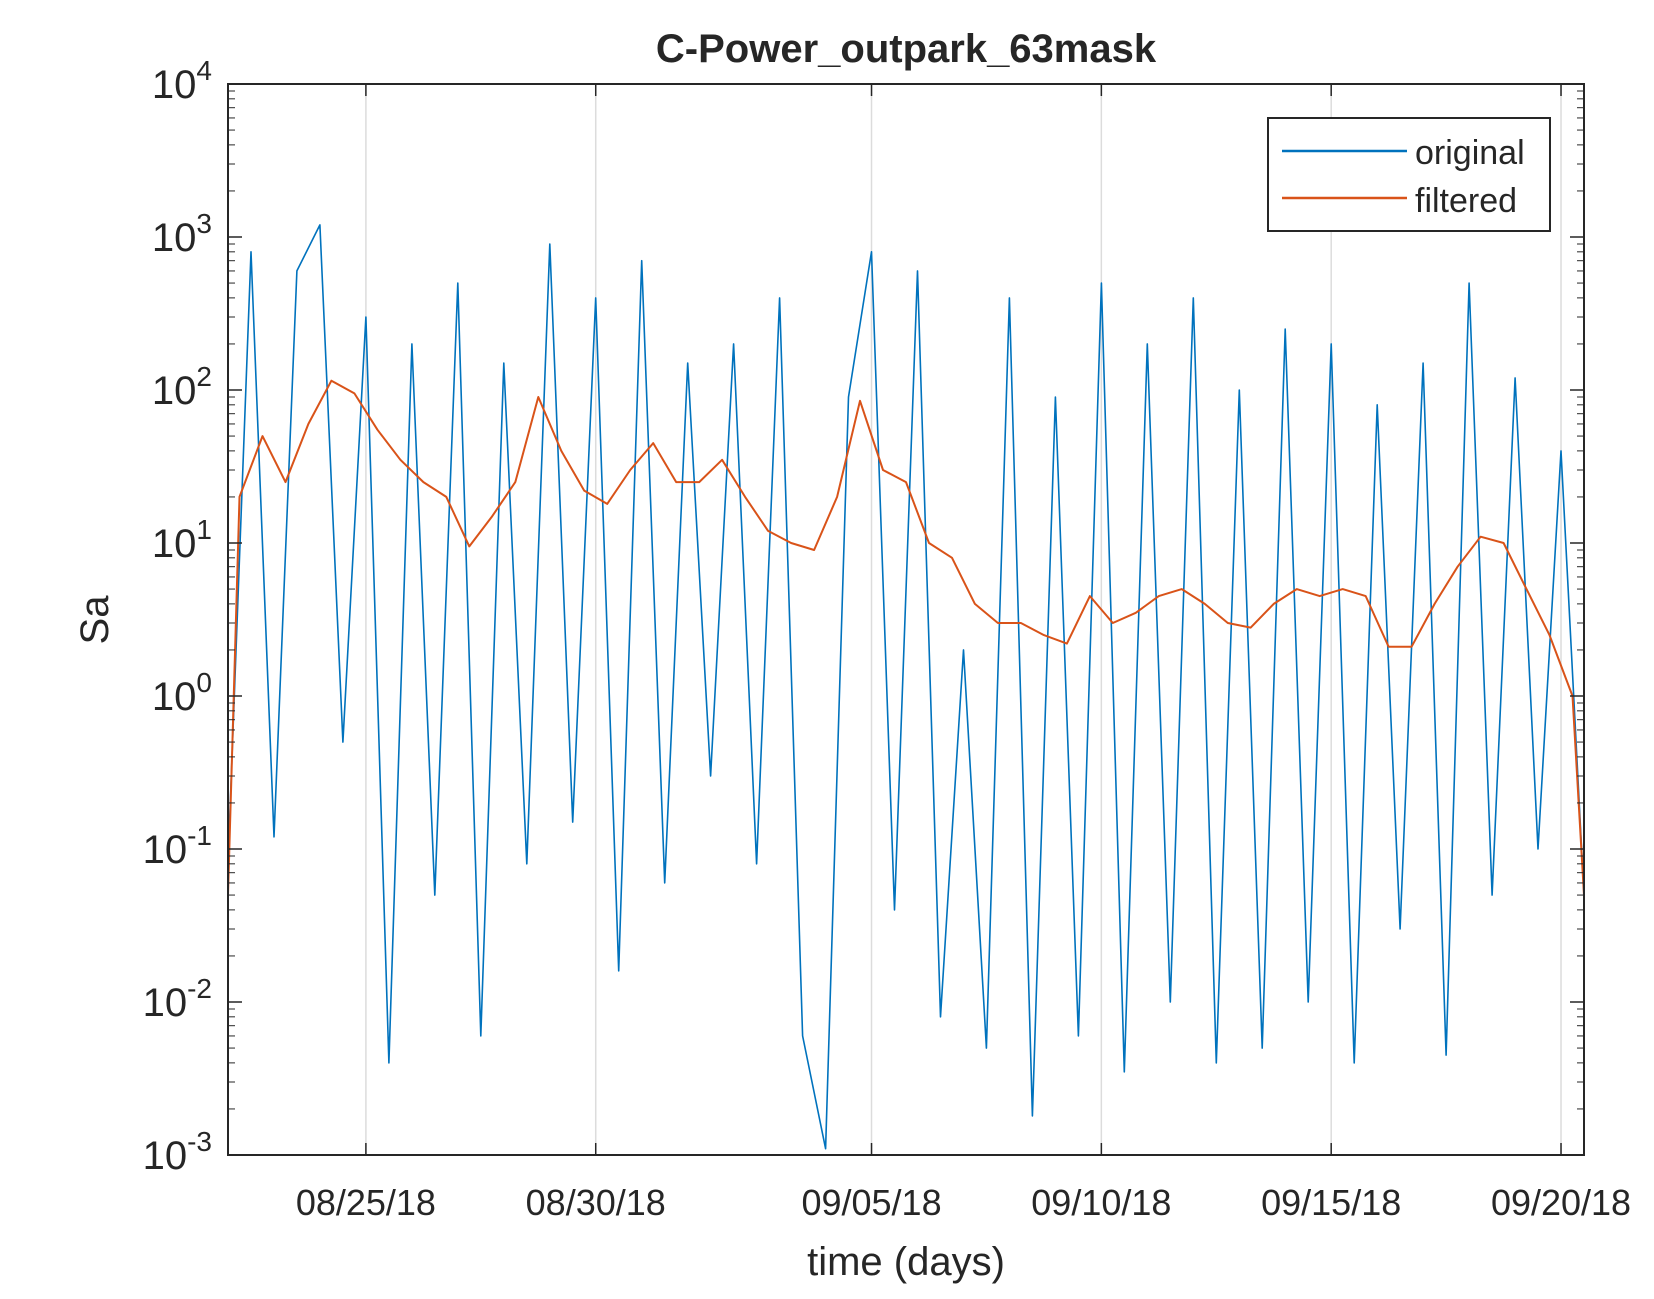  Describe the element at coordinates (1331, 1202) in the screenshot. I see `x-tick-label: 09/15/18` at that location.